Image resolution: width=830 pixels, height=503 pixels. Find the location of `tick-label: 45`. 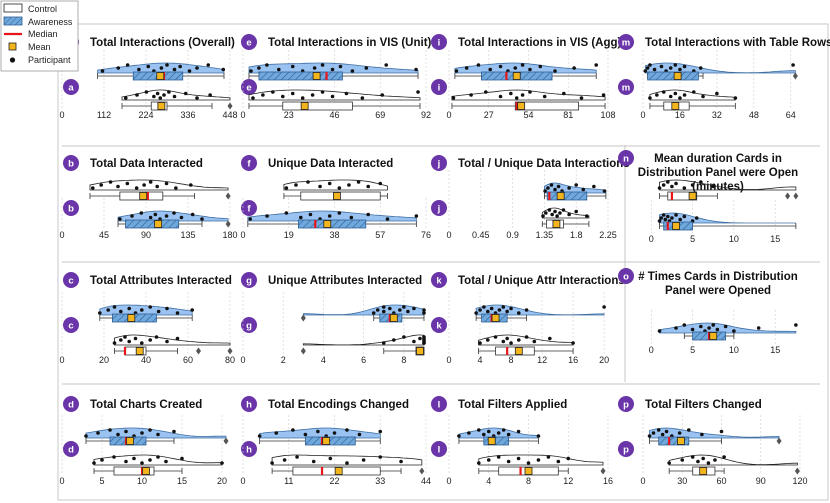

tick-label: 45 is located at coordinates (104, 235).